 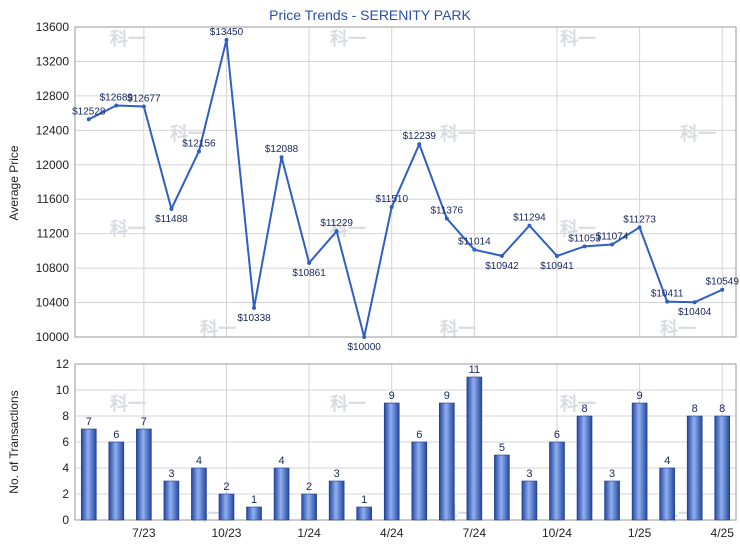 What do you see at coordinates (53, 337) in the screenshot?
I see `price-y-tick-label: 10000` at bounding box center [53, 337].